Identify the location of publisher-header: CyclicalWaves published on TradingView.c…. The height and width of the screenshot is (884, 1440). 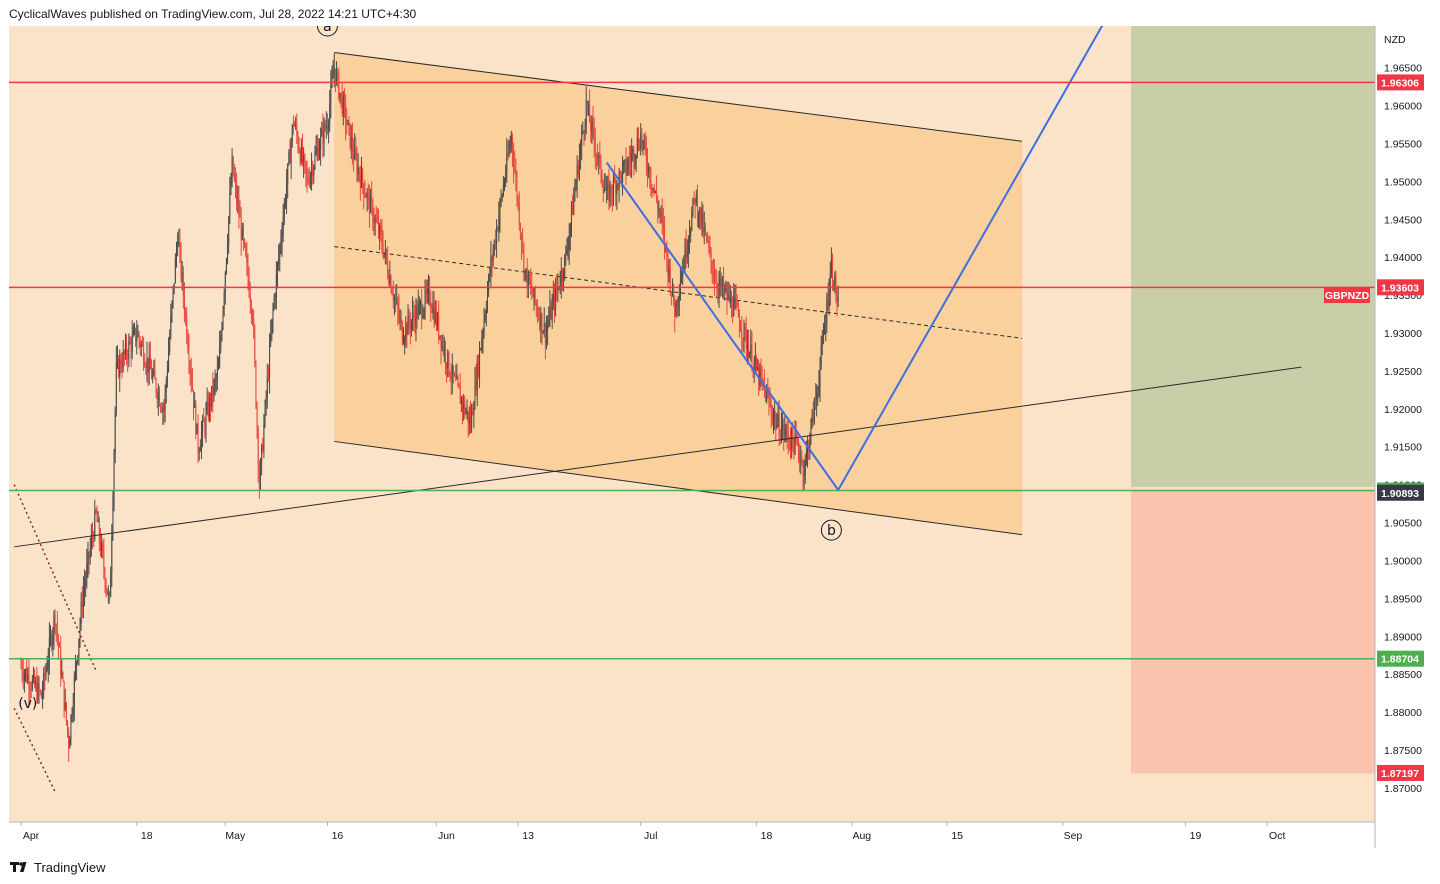
(213, 14).